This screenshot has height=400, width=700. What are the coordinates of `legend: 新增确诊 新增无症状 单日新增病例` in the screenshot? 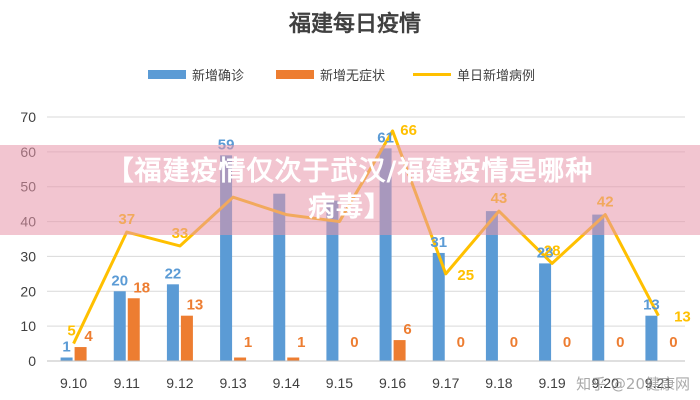 It's located at (341, 76).